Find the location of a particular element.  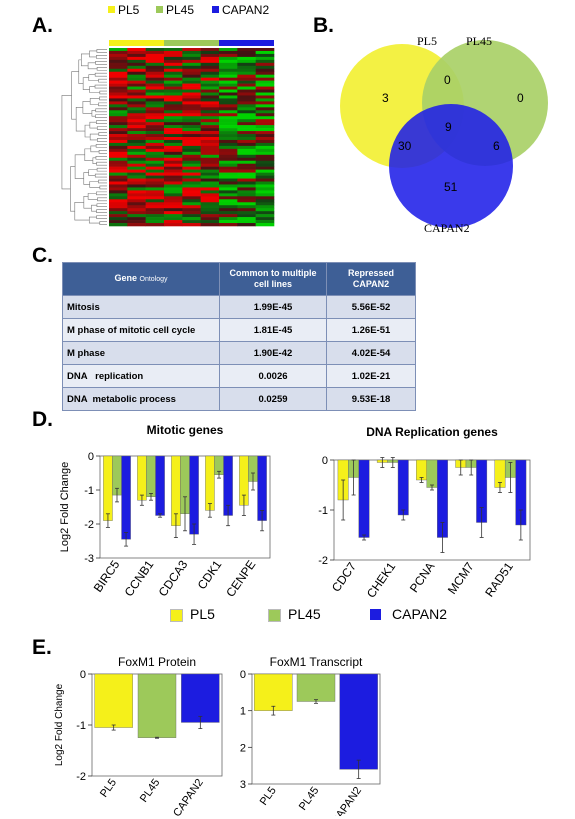

x-tick-label: CDCA3 is located at coordinates (173, 578).